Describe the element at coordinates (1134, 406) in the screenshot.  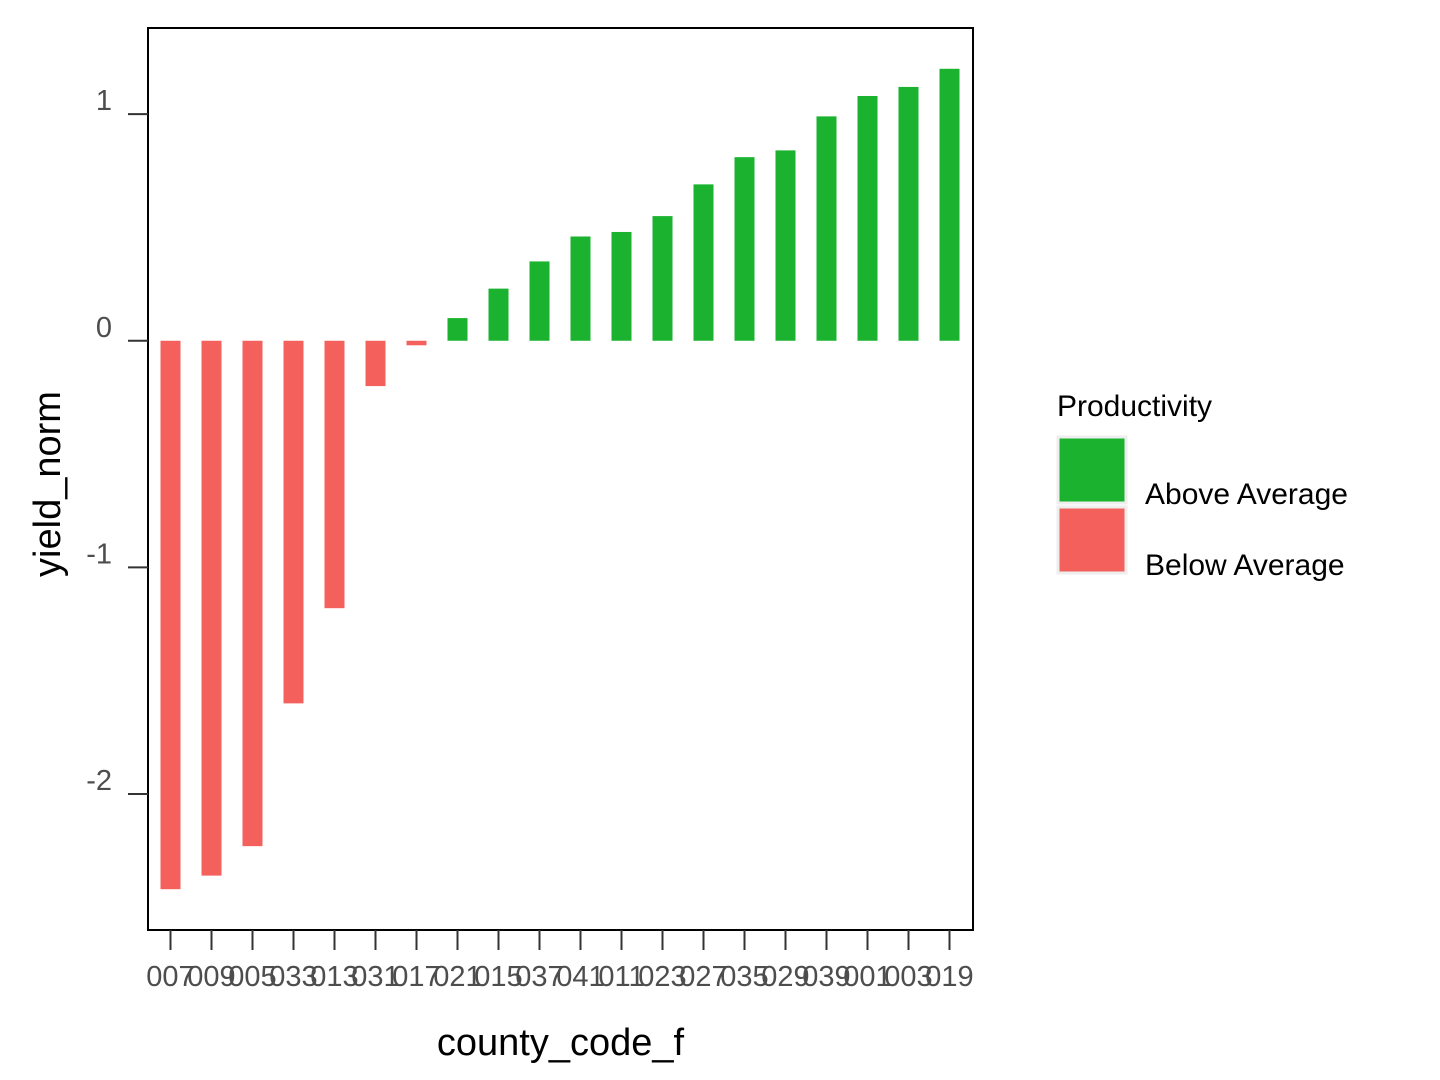
I see `legend-title: Productivity` at that location.